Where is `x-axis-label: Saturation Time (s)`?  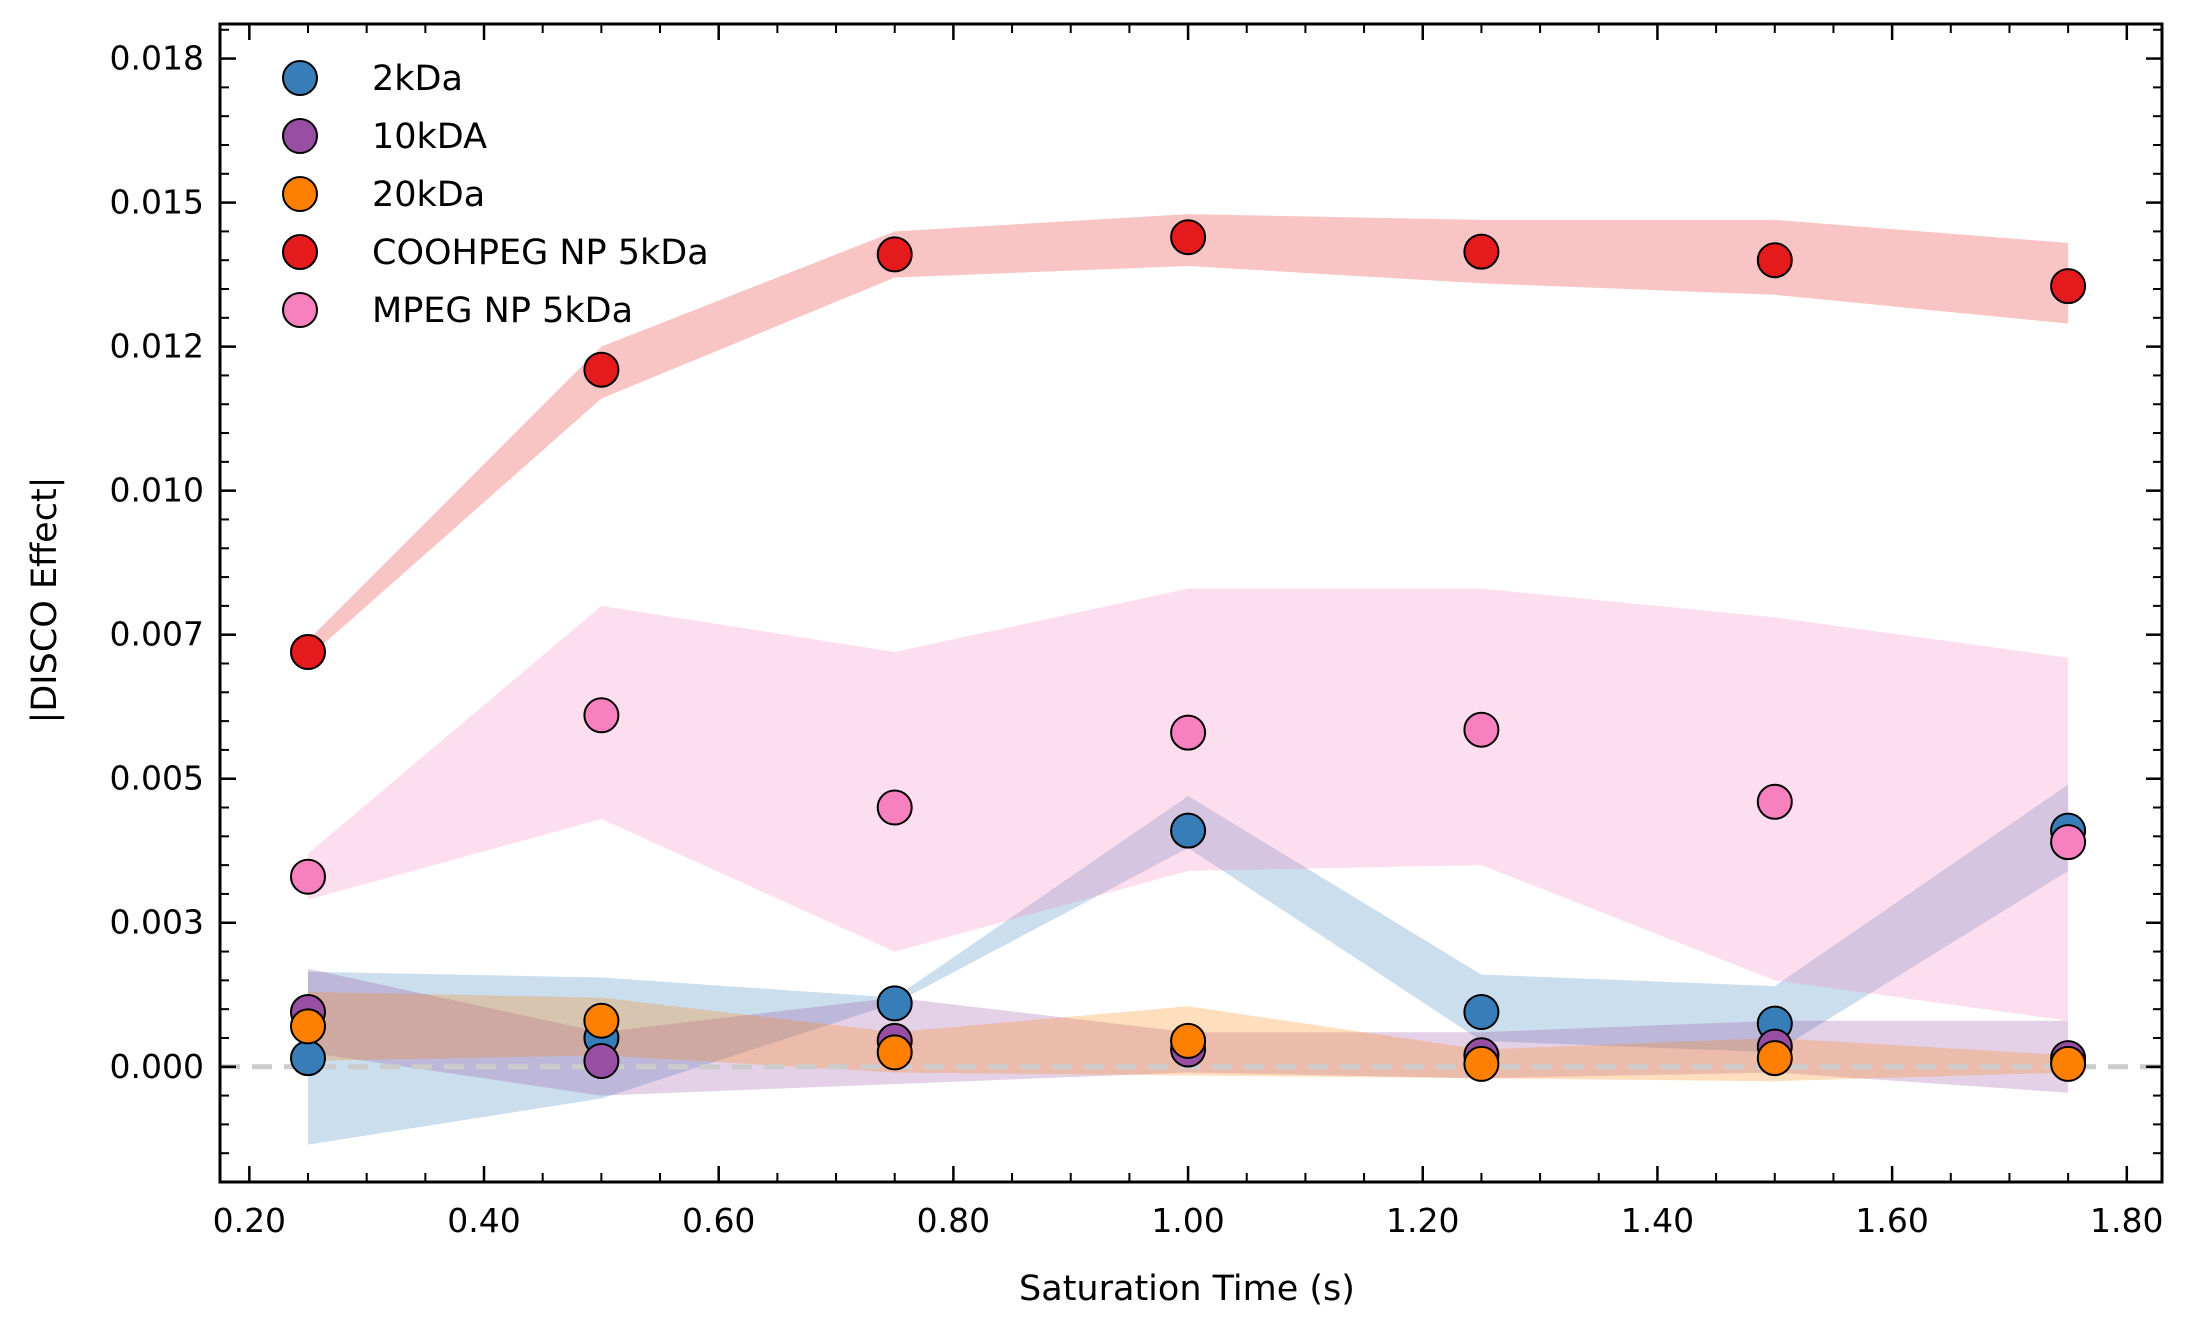
x-axis-label: Saturation Time (s) is located at coordinates (1187, 1289).